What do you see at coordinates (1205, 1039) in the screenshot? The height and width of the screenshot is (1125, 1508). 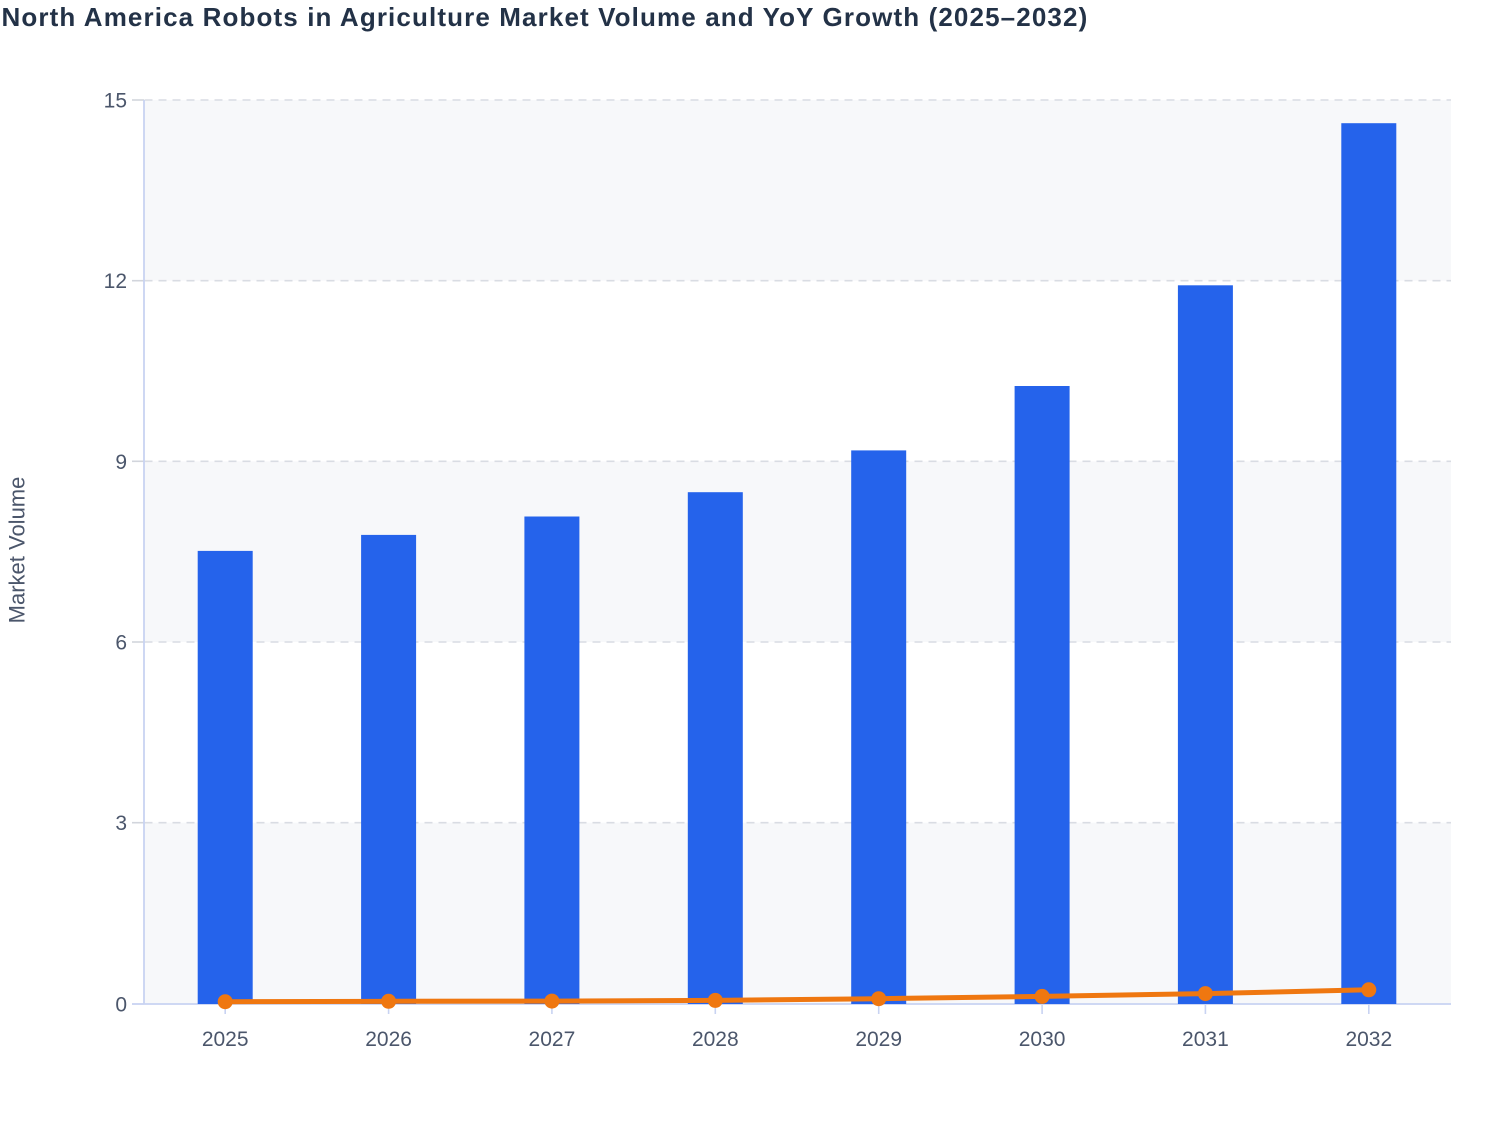 I see `svg-text: 2031` at bounding box center [1205, 1039].